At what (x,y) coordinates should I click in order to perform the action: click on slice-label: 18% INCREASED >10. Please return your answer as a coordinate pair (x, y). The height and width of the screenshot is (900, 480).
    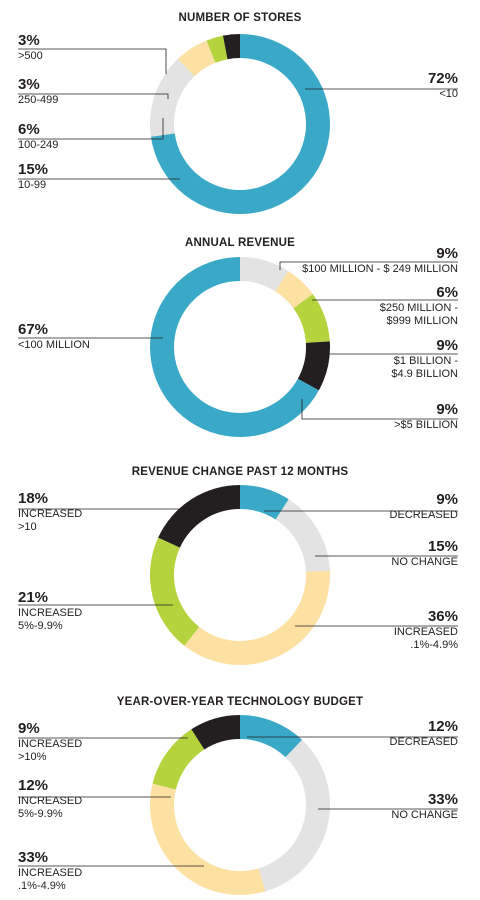
    Looking at the image, I should click on (50, 512).